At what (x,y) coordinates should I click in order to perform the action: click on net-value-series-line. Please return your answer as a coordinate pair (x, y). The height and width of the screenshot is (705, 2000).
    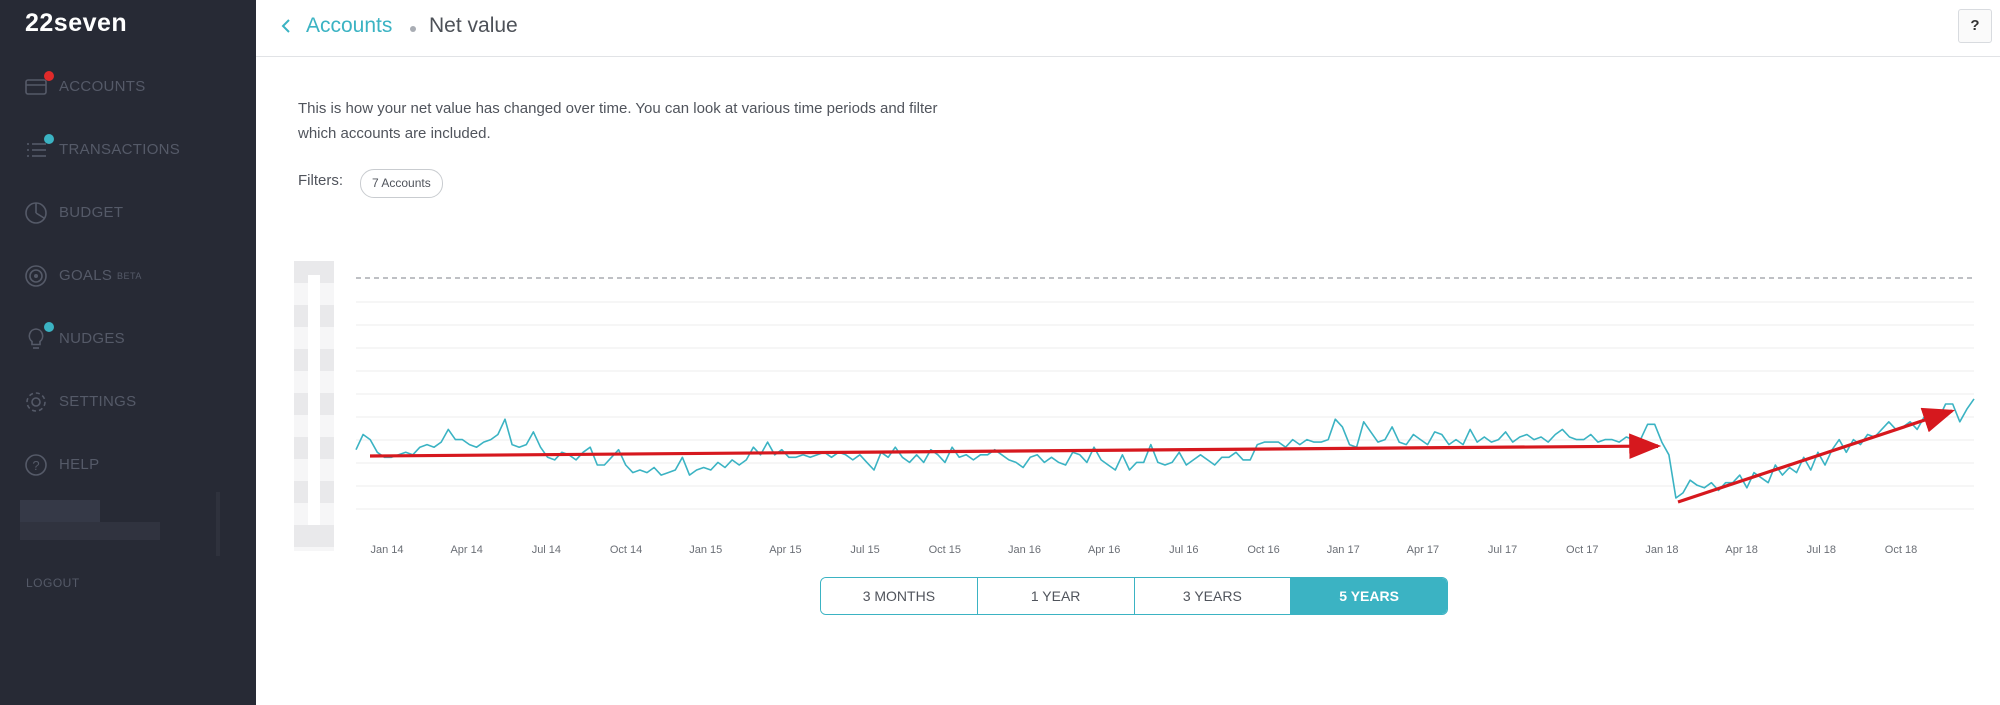
    Looking at the image, I should click on (1165, 448).